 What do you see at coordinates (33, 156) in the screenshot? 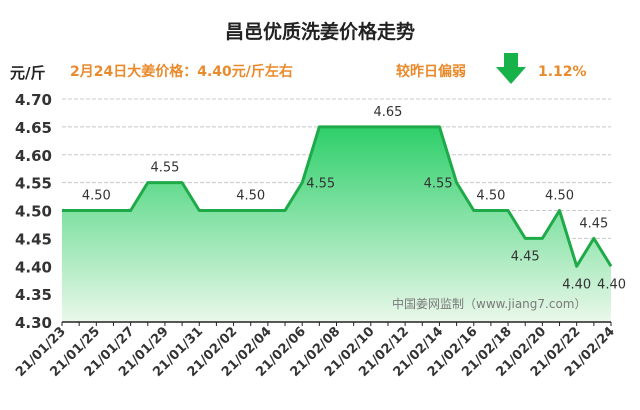
I see `y-tick-label: 4.60` at bounding box center [33, 156].